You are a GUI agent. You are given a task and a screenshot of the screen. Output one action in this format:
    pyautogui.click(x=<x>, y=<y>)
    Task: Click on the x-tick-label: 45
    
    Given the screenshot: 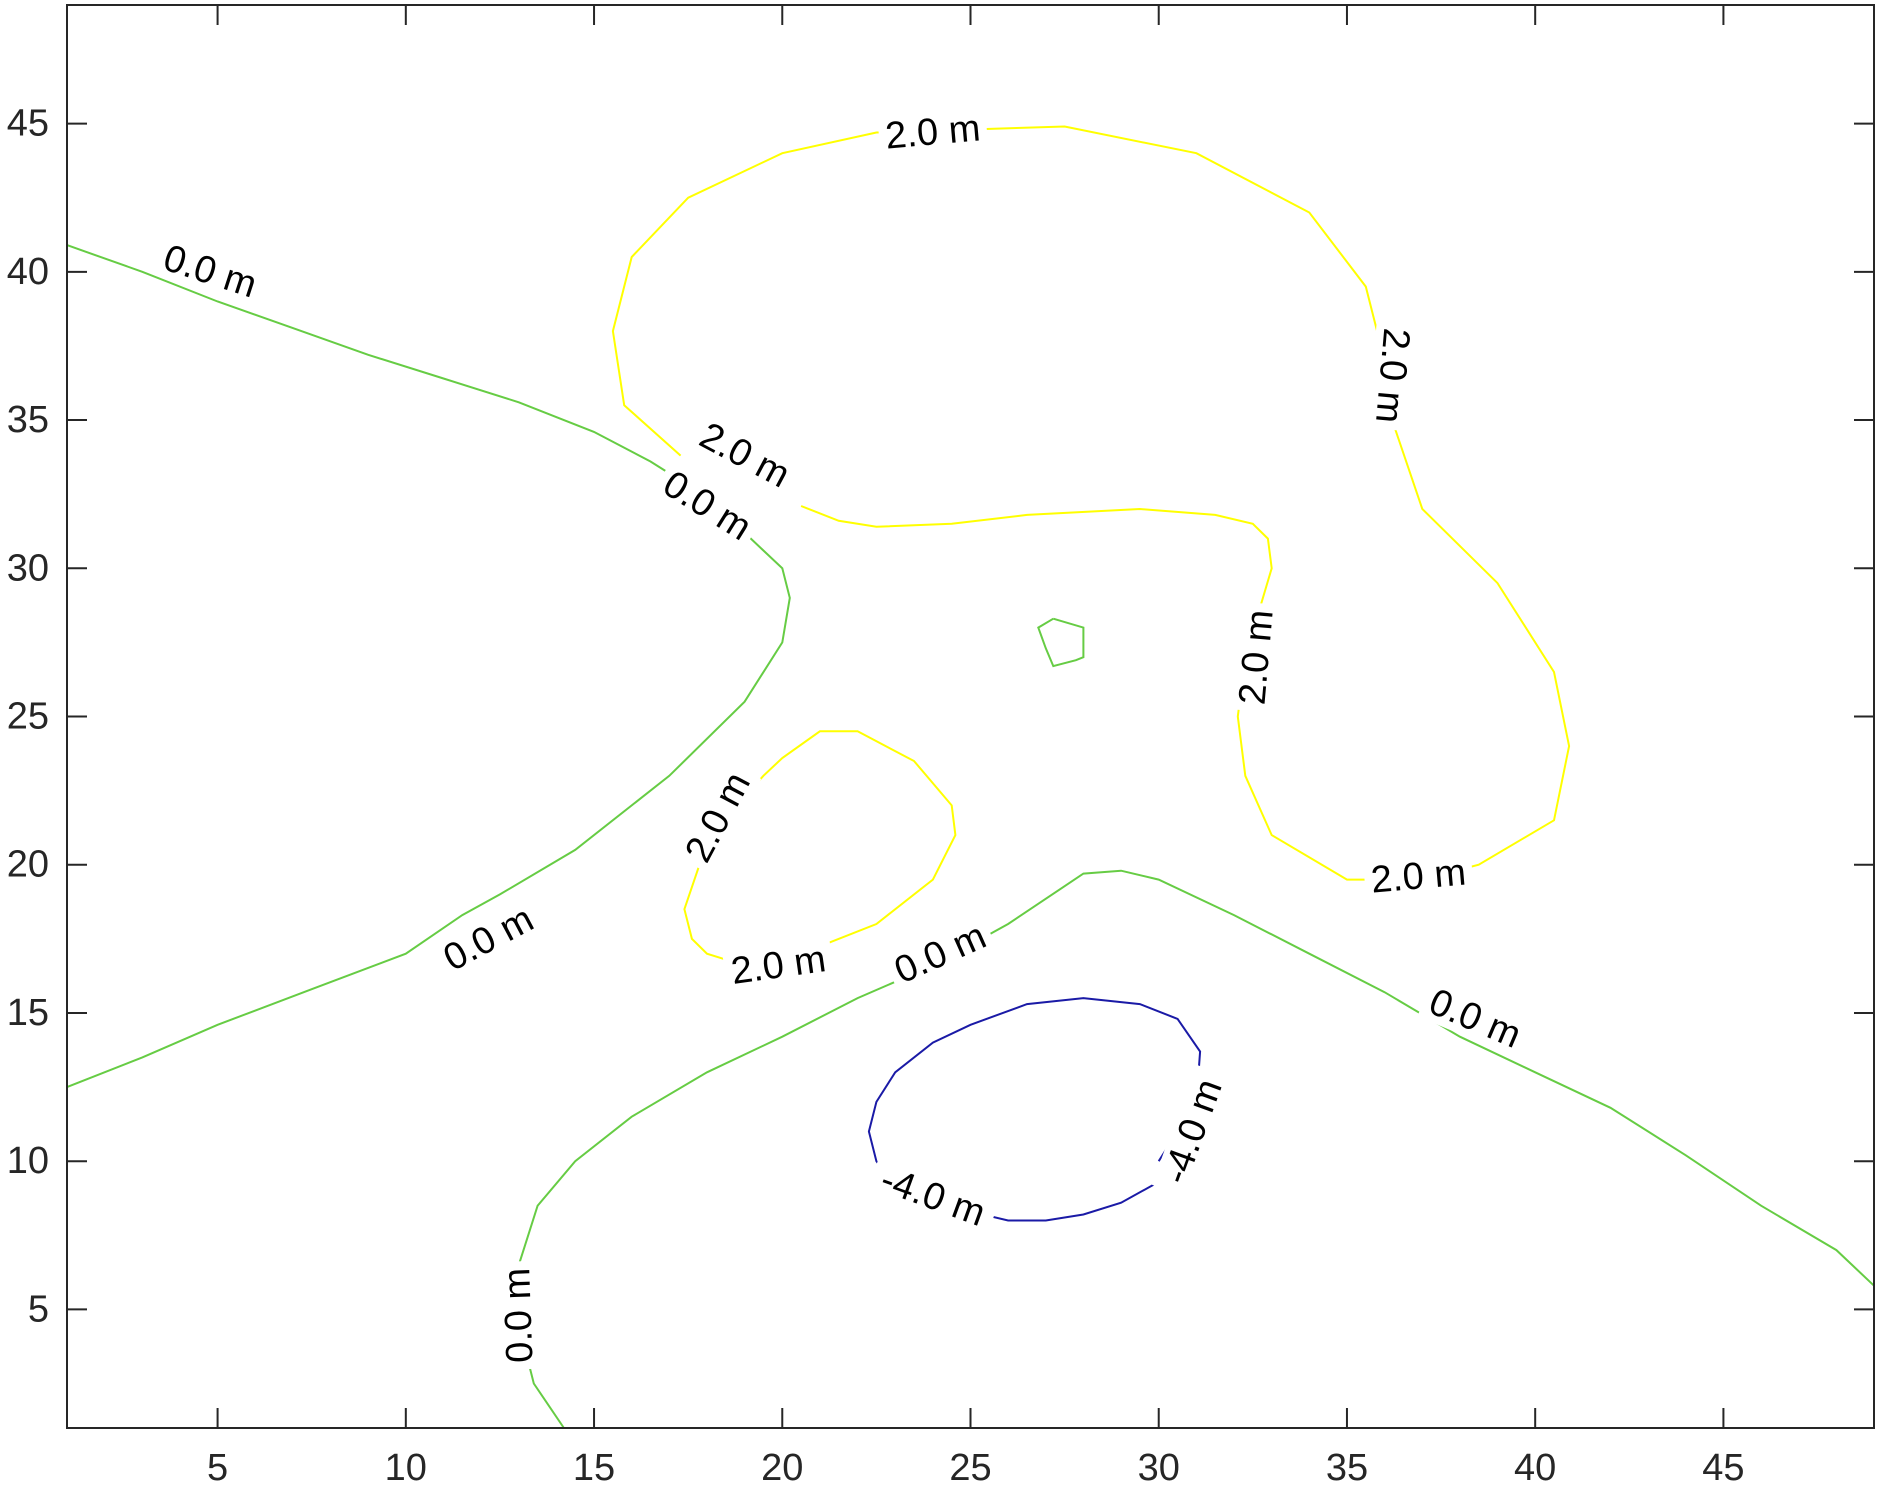 What is the action you would take?
    pyautogui.click(x=1723, y=1468)
    